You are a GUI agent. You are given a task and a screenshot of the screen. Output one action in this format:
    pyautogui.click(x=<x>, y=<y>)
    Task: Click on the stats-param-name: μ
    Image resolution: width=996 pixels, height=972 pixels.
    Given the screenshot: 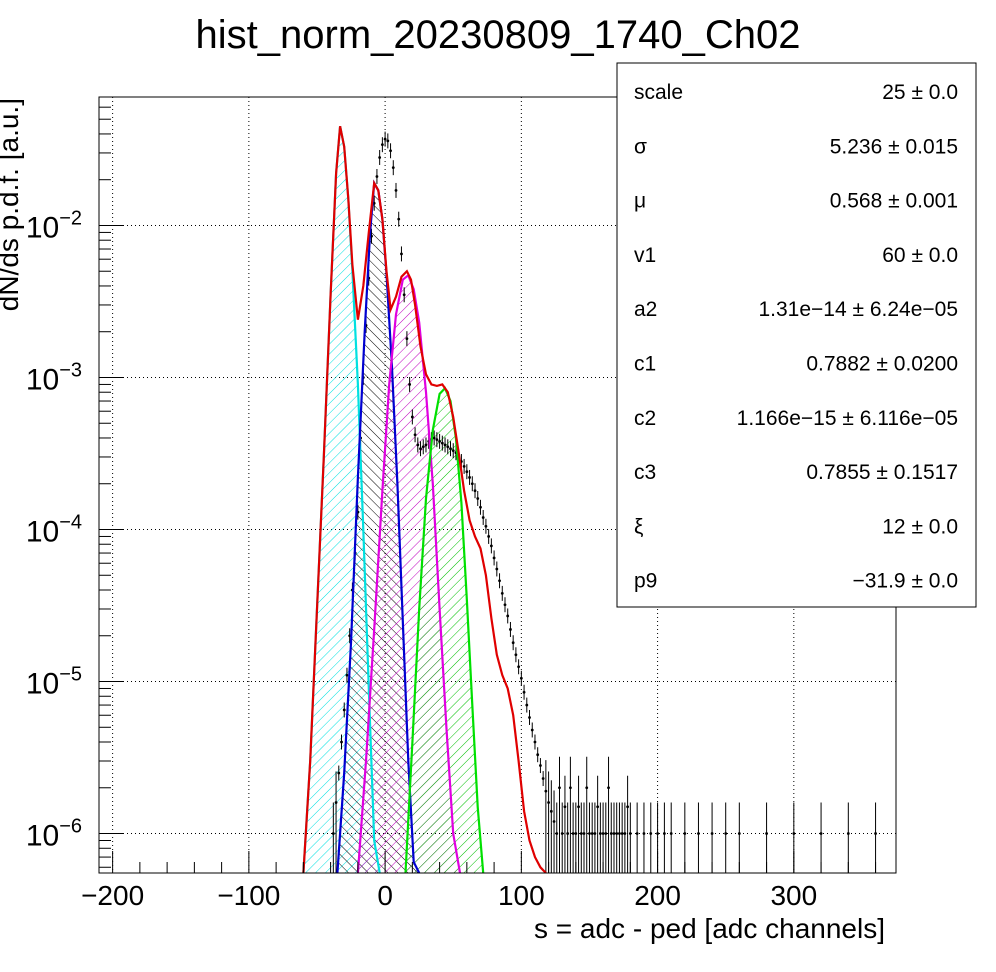 What is the action you would take?
    pyautogui.click(x=640, y=201)
    